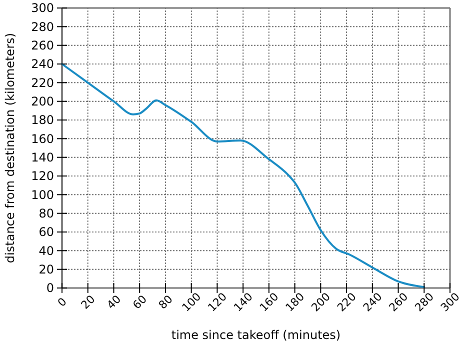 The image size is (460, 345). I want to click on x-tick-label: 300, so click(449, 302).